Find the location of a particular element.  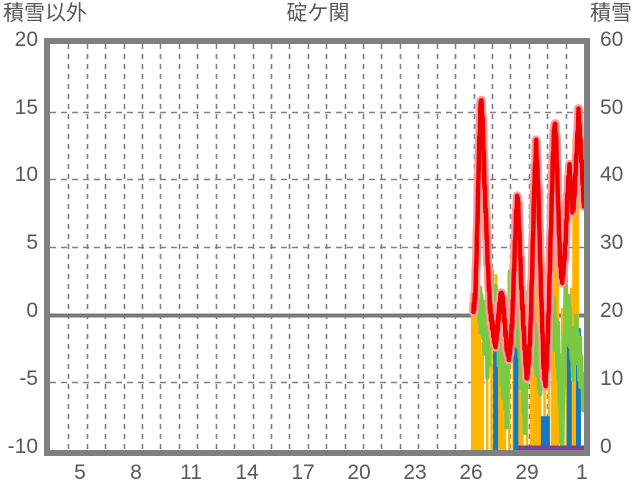

x-tick-29: 29 is located at coordinates (527, 472).